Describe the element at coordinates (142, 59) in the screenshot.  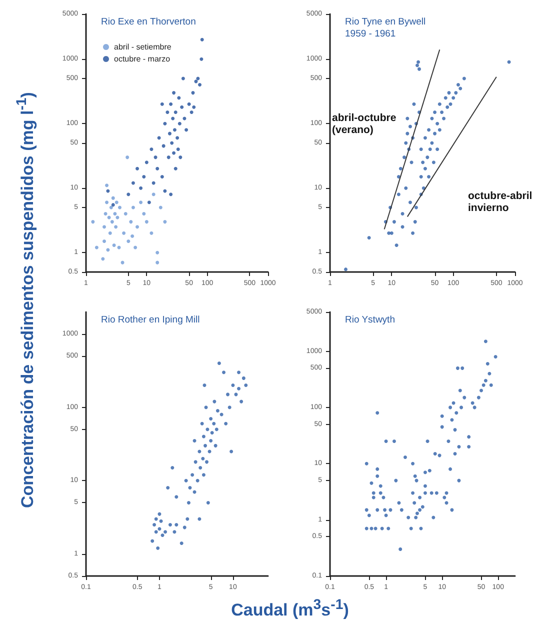
I see `legend-label: octubre - marzo` at that location.